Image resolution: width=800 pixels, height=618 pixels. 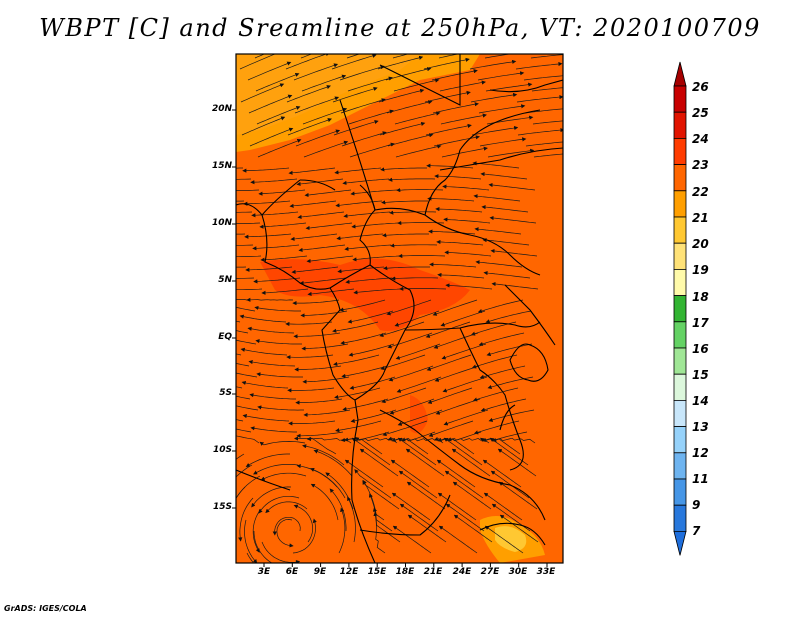 What do you see at coordinates (225, 280) in the screenshot?
I see `lat-label-5n: 5N` at bounding box center [225, 280].